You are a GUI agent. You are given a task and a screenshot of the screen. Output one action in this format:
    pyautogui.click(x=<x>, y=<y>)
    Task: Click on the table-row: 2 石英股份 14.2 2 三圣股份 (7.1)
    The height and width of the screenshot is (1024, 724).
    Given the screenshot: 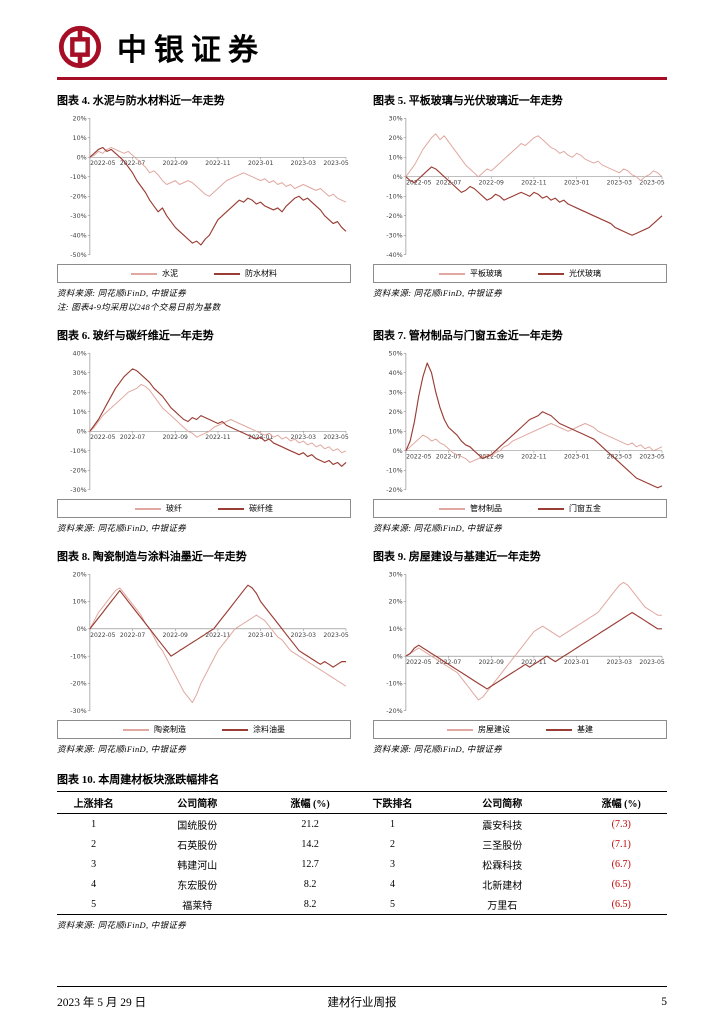 What is the action you would take?
    pyautogui.click(x=362, y=844)
    